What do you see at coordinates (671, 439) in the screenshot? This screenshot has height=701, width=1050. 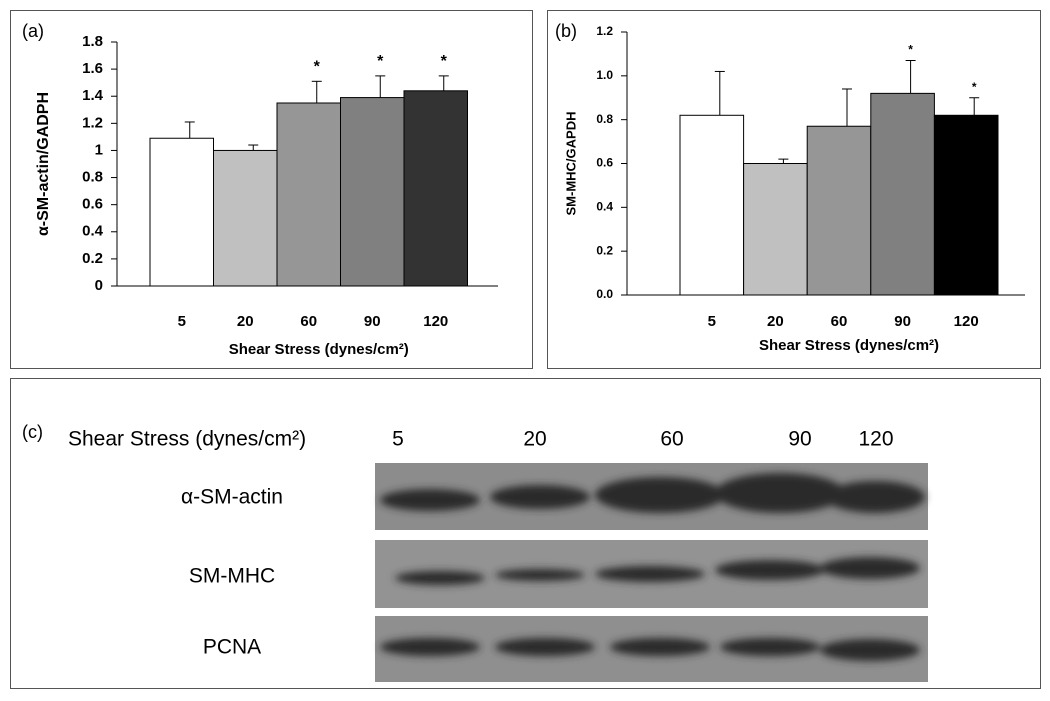 I see `lane-label: 60` at bounding box center [671, 439].